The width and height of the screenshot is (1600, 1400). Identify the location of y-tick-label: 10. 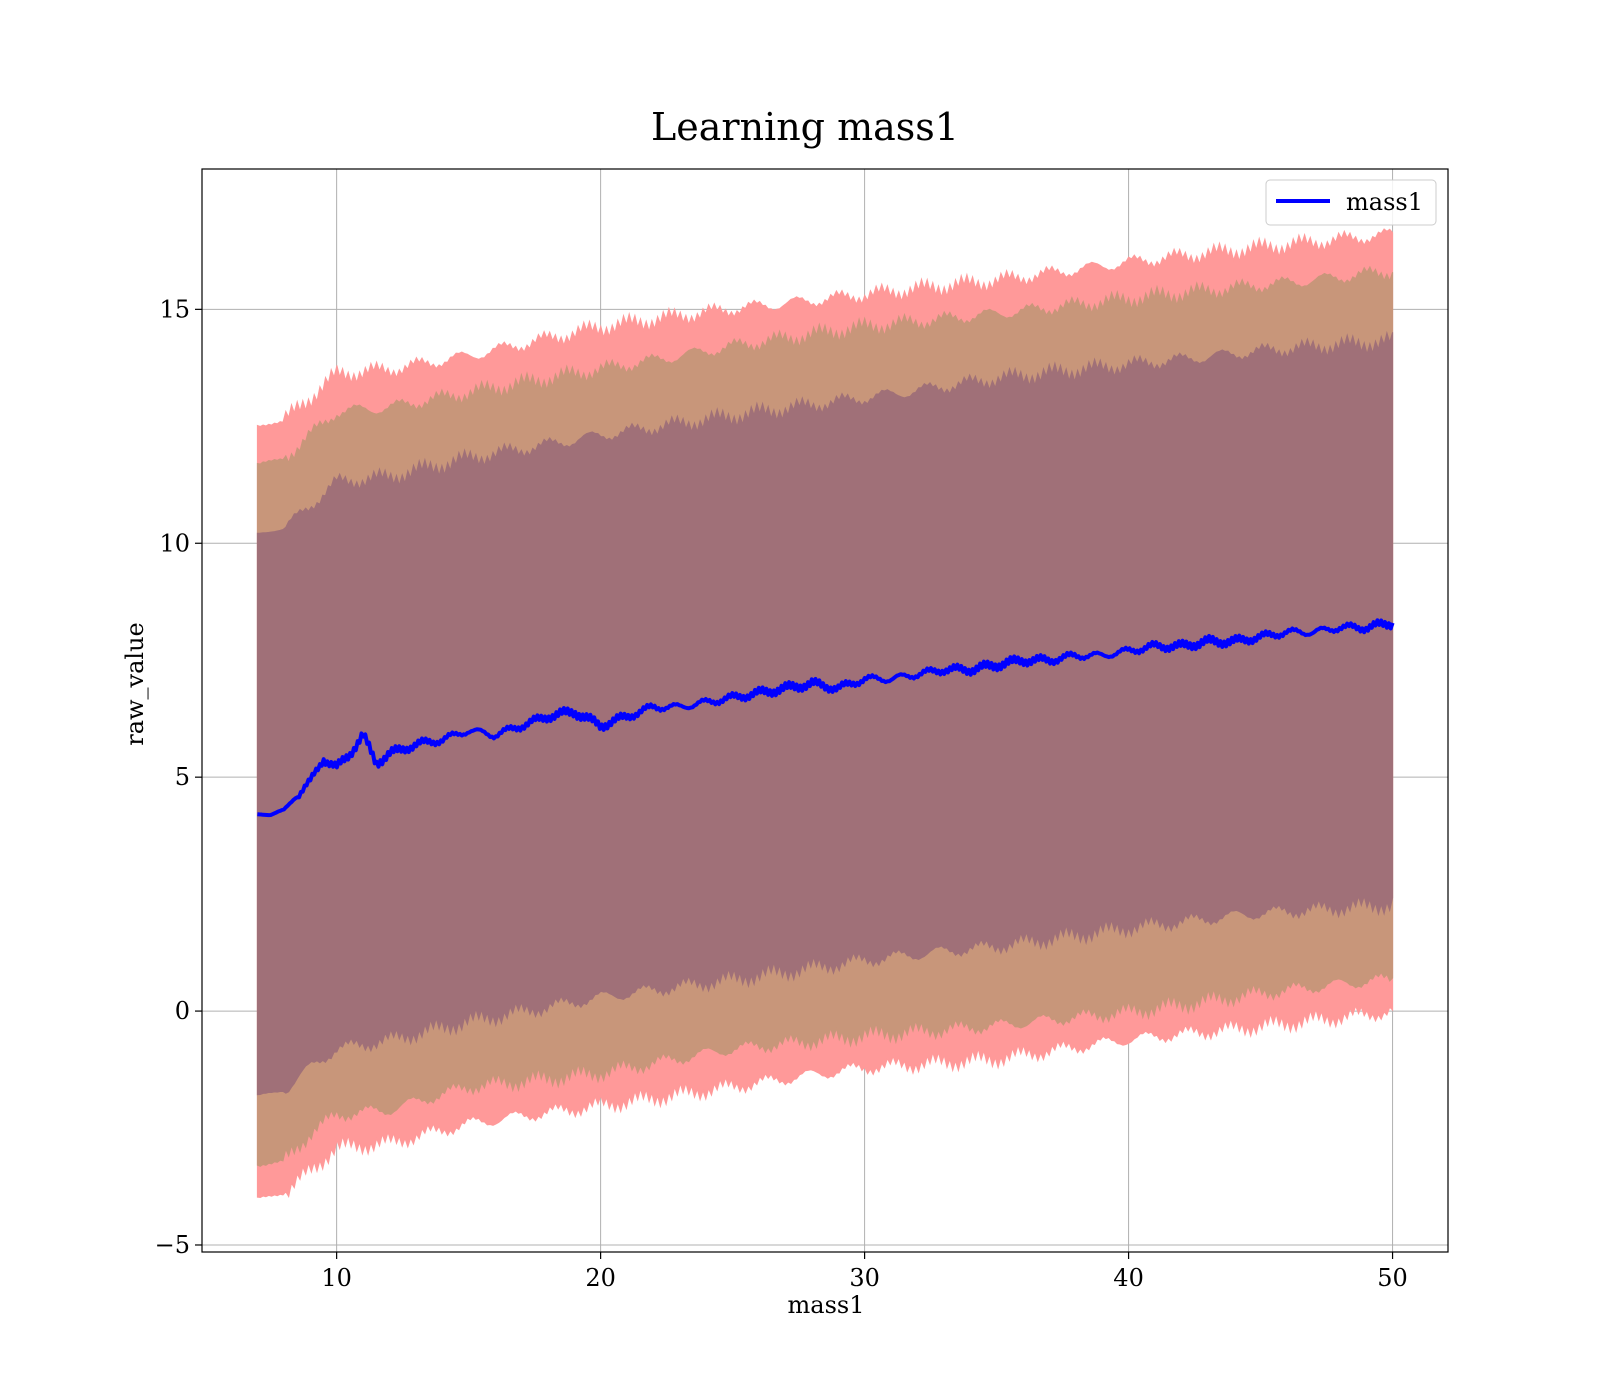
(174, 543).